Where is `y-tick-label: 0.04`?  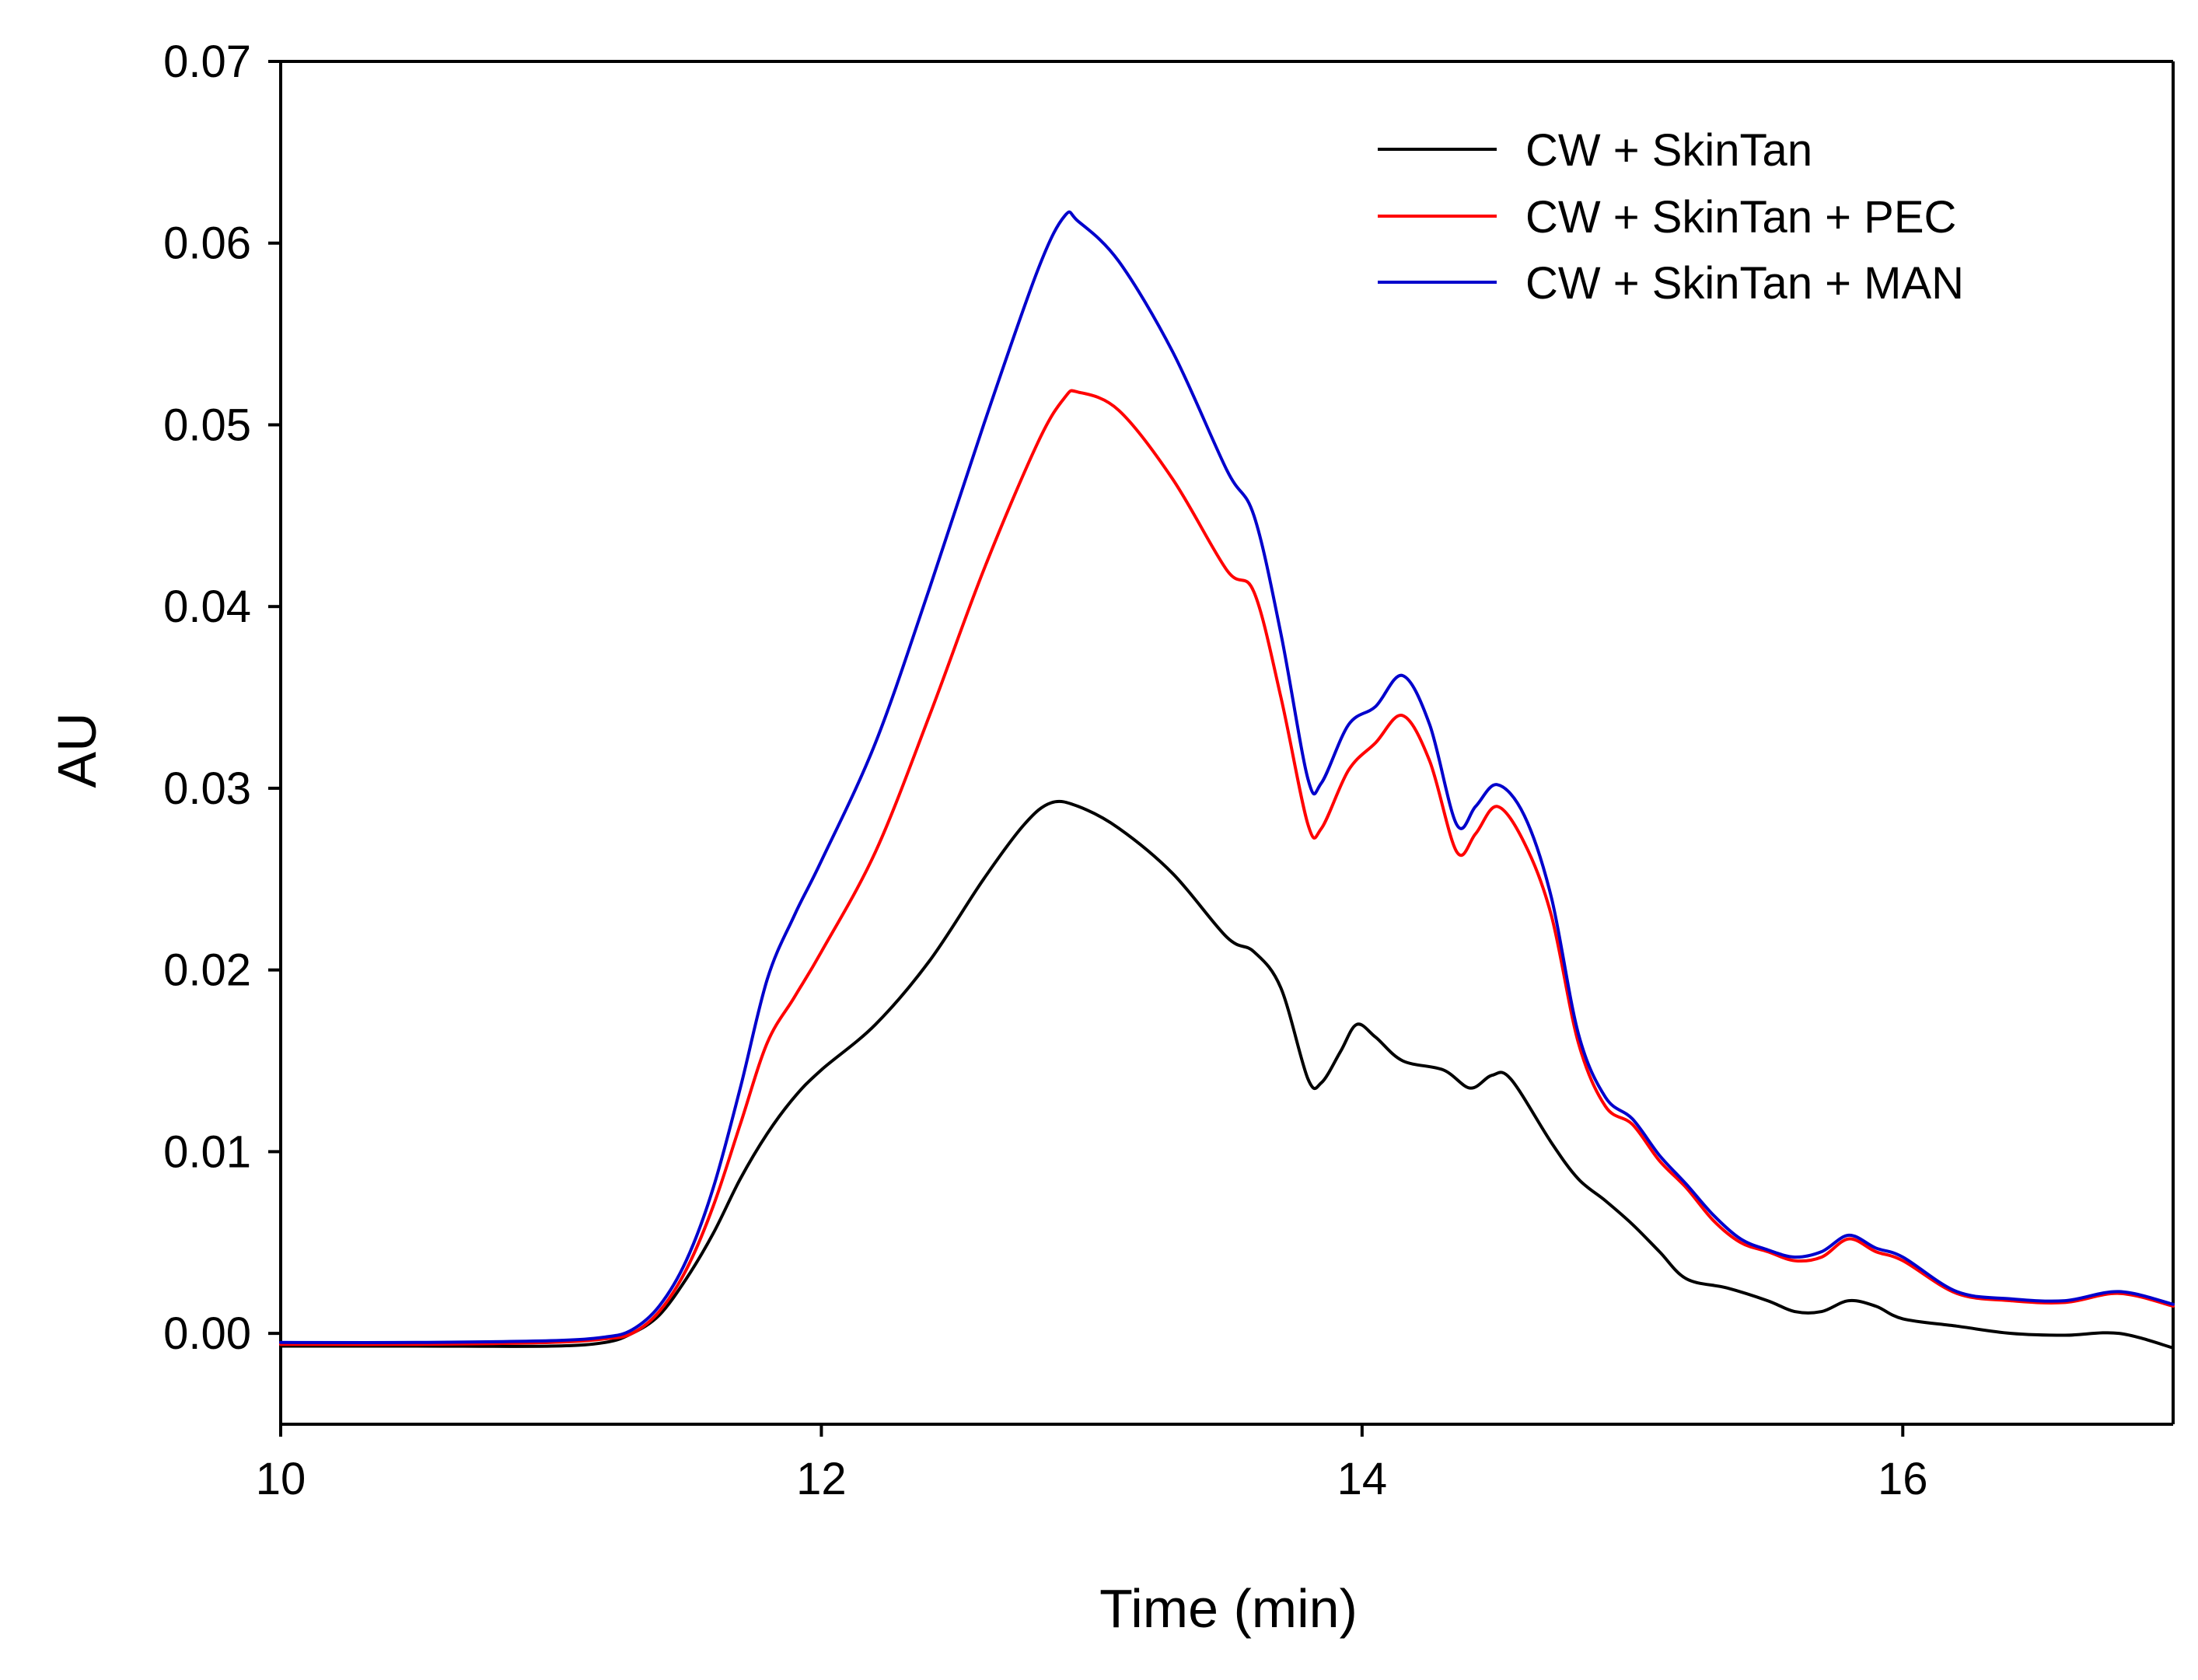
y-tick-label: 0.04 is located at coordinates (207, 607).